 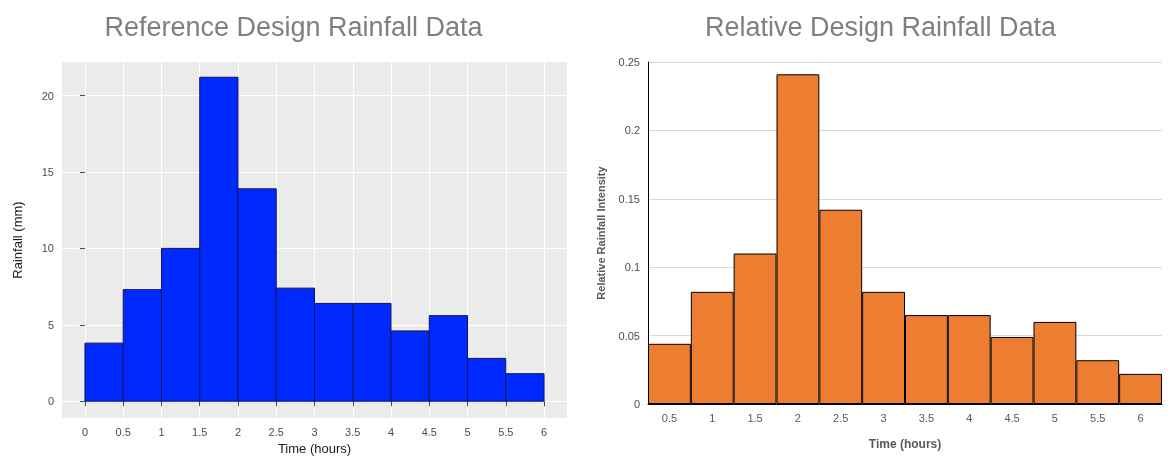 What do you see at coordinates (629, 62) in the screenshot?
I see `y-tick-label: 0.25` at bounding box center [629, 62].